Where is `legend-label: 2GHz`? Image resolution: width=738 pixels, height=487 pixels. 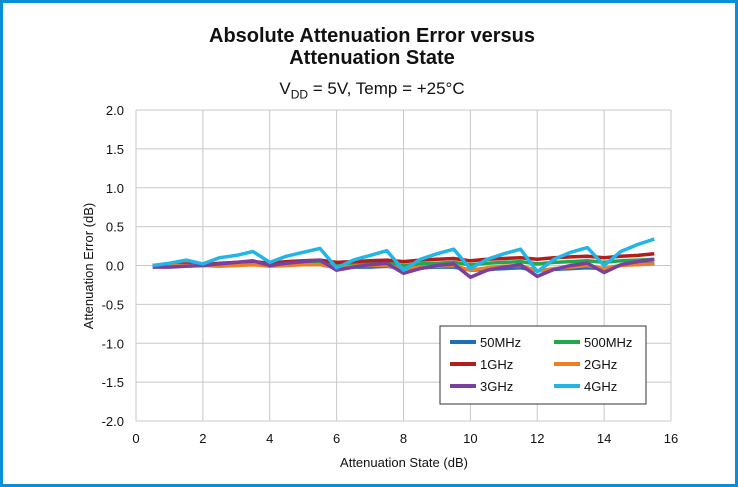 legend-label: 2GHz is located at coordinates (600, 364).